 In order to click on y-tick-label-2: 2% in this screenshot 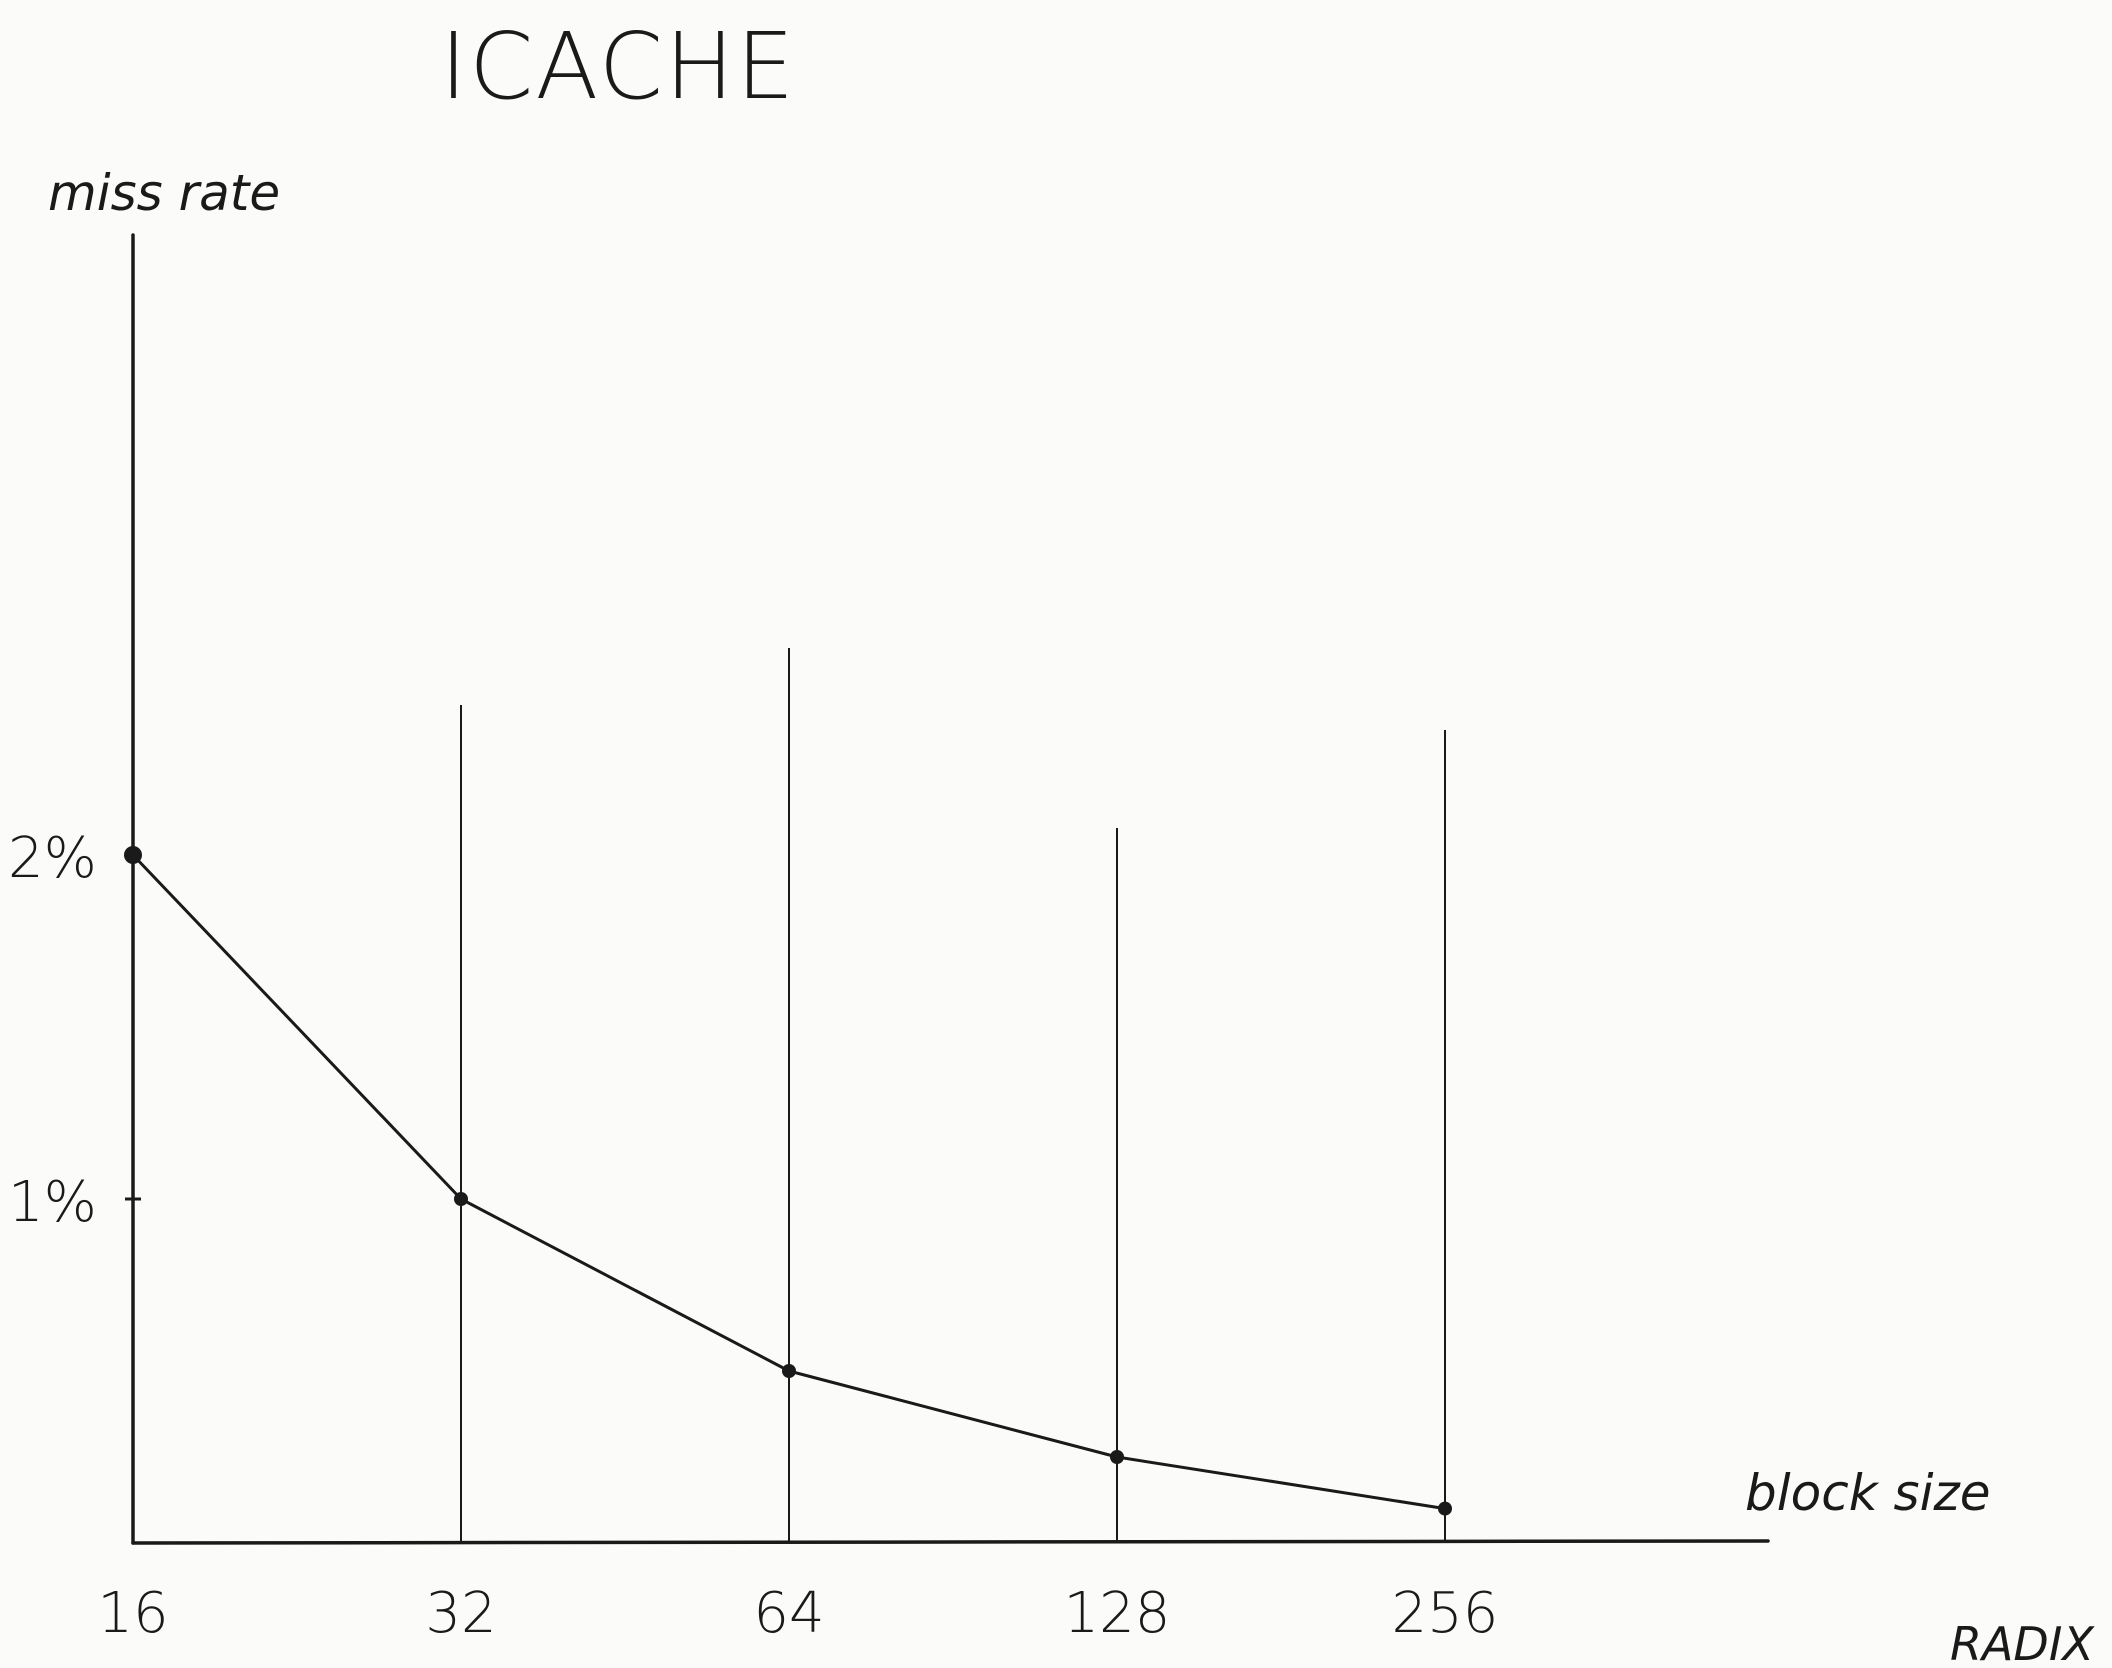, I will do `click(52, 858)`.